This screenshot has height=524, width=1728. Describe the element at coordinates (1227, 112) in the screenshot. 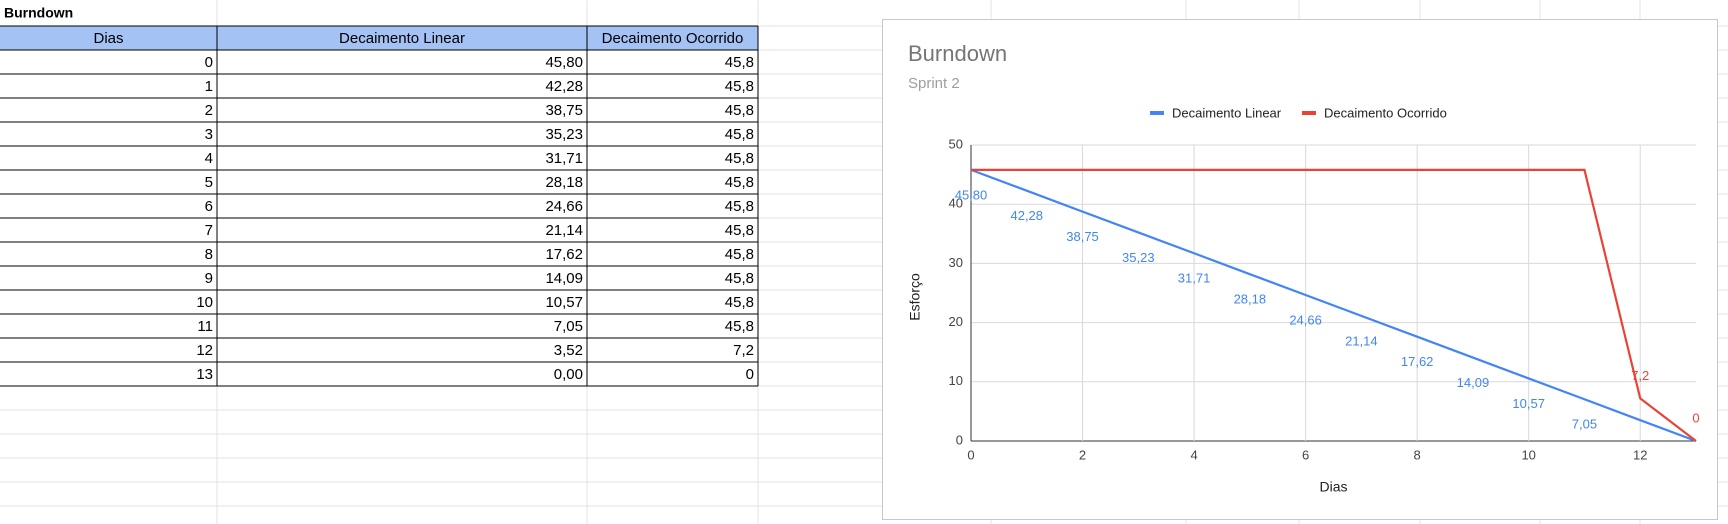

I see `legend-label: Decaimento Linear` at that location.